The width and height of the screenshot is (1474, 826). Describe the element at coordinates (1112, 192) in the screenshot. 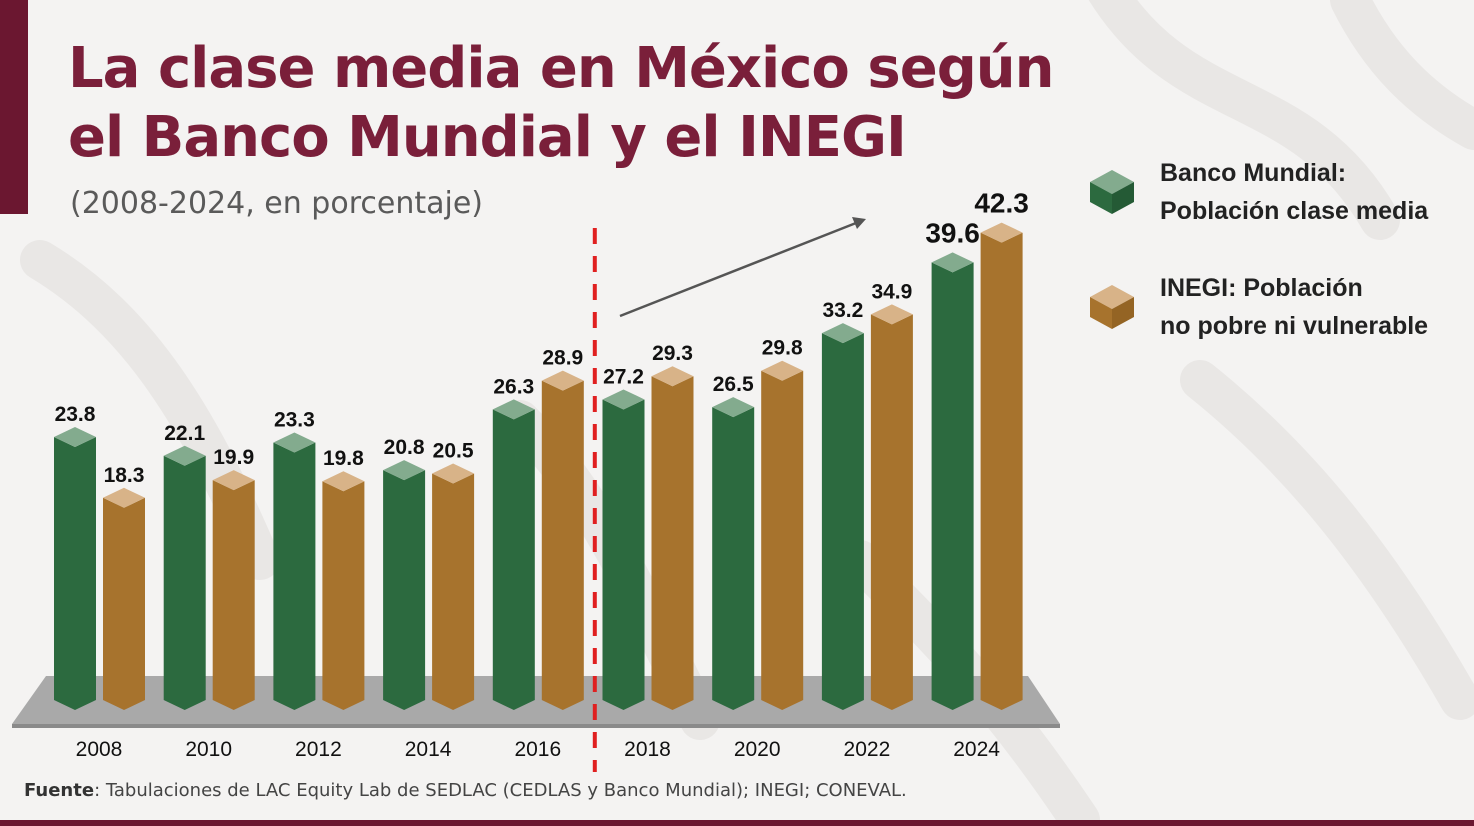

I see `legend-swatch-green-icon` at that location.